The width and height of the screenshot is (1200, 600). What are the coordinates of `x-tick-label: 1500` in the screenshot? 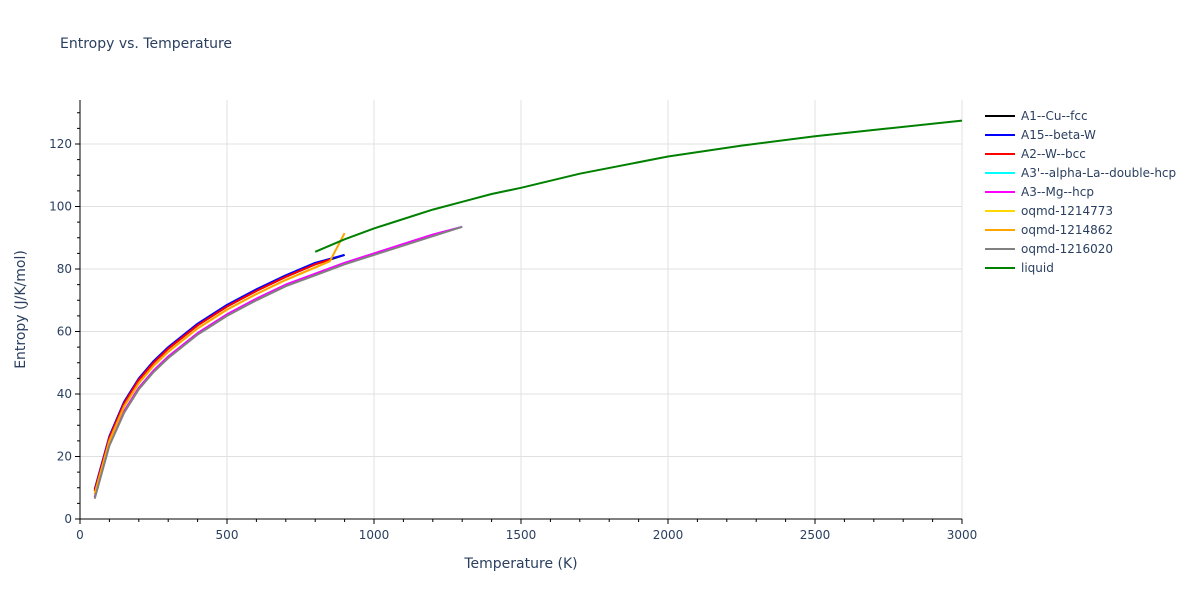 It's located at (521, 535).